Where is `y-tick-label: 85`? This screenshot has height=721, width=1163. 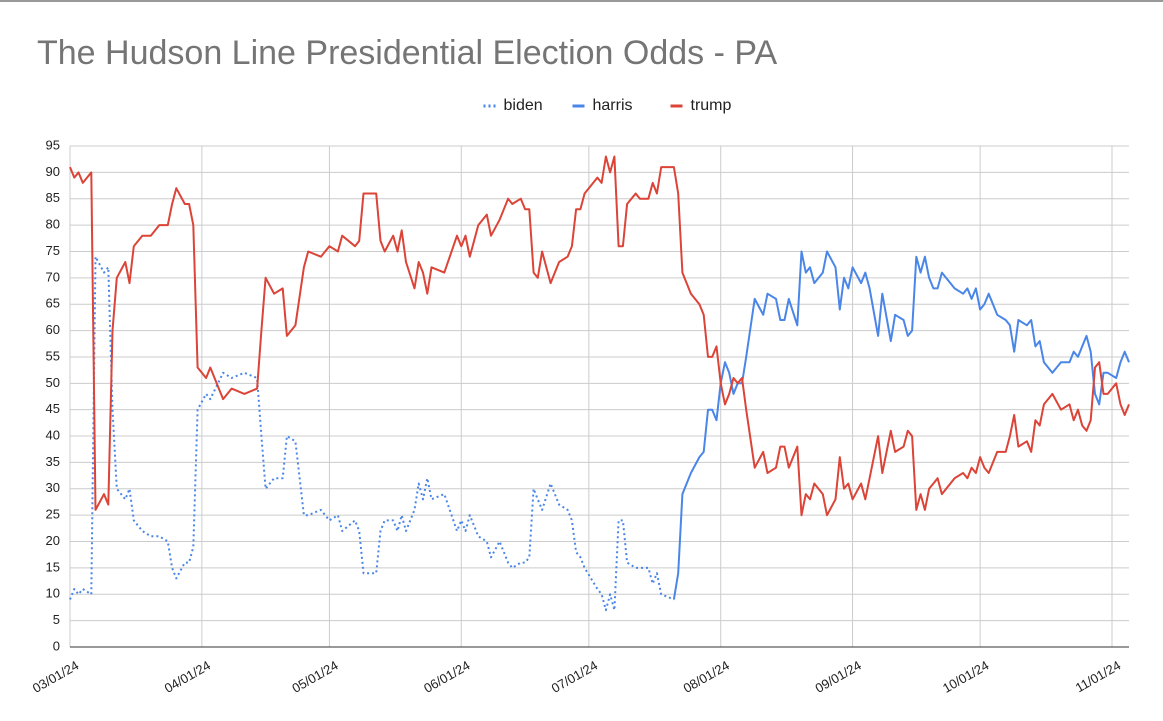
y-tick-label: 85 is located at coordinates (53, 197).